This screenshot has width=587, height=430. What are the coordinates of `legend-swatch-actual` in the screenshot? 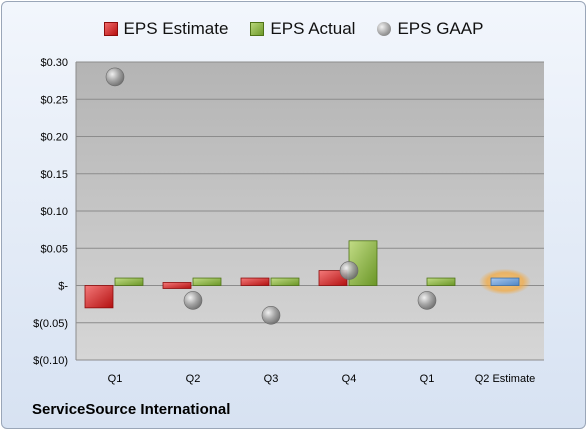 It's located at (257, 29).